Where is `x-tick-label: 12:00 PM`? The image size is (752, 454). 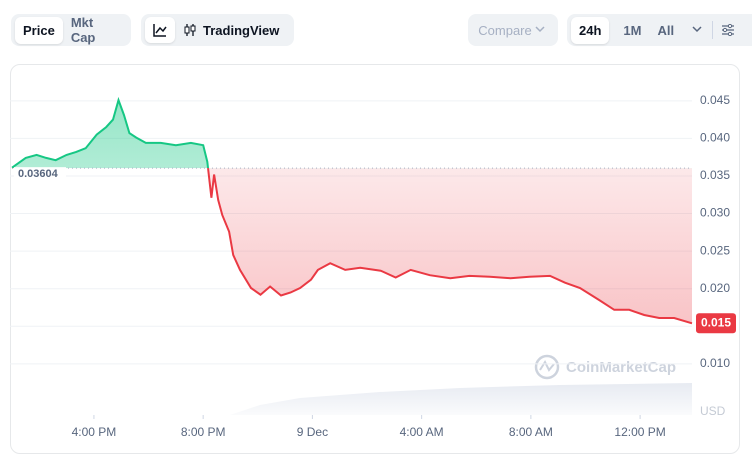
x-tick-label: 12:00 PM is located at coordinates (639, 432).